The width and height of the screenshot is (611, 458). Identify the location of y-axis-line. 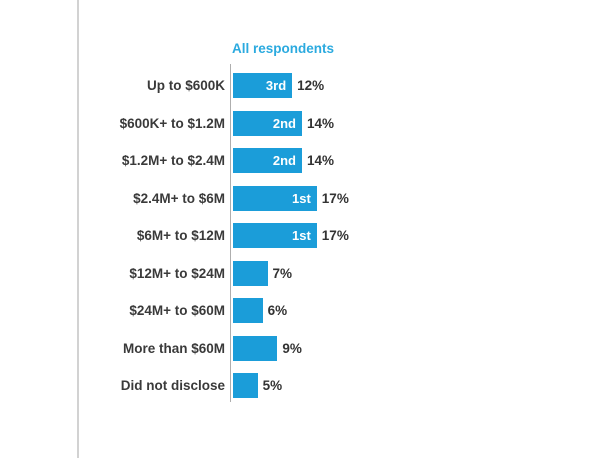
(230, 233).